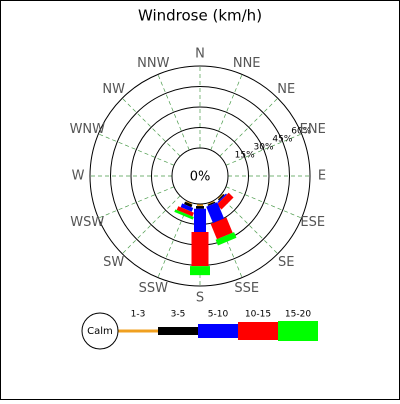 The width and height of the screenshot is (400, 404). I want to click on ring-label: 60%, so click(301, 132).